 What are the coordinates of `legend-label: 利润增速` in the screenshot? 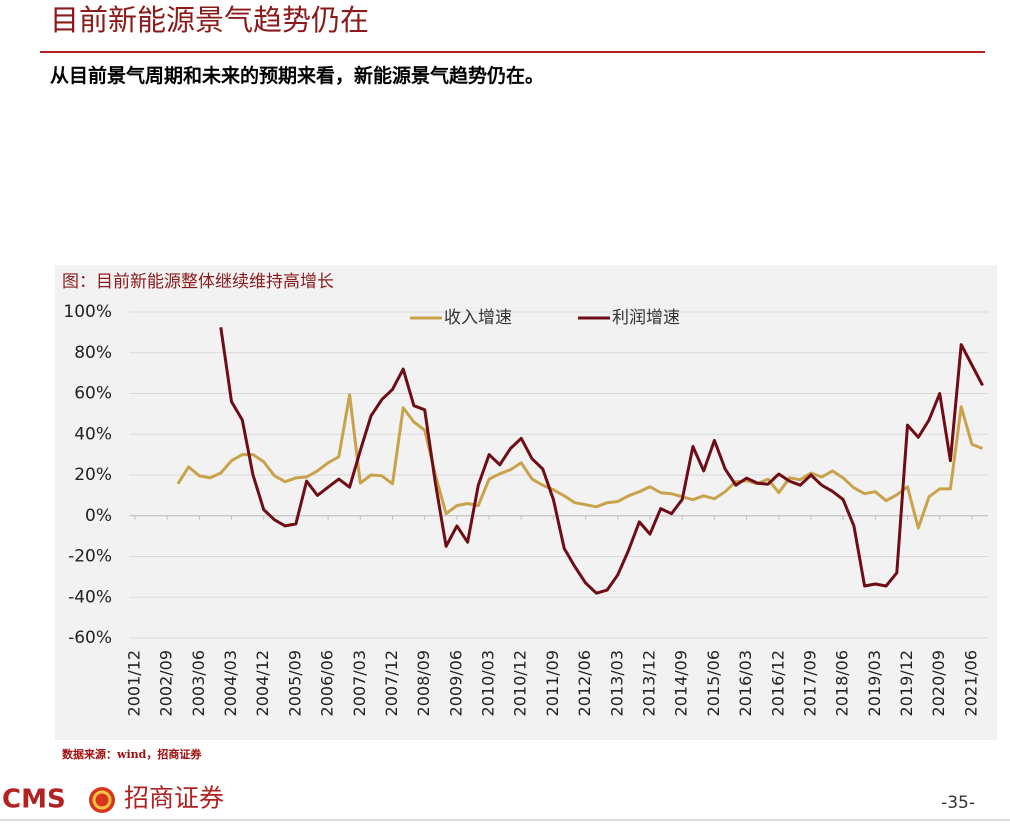 It's located at (646, 318).